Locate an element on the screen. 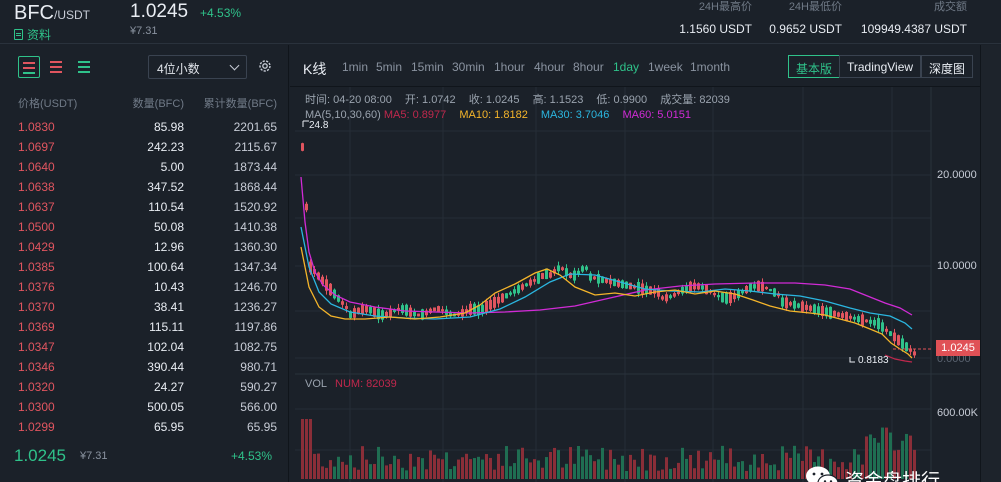 Image resolution: width=1001 pixels, height=482 pixels. interval-15min: 15min is located at coordinates (427, 67).